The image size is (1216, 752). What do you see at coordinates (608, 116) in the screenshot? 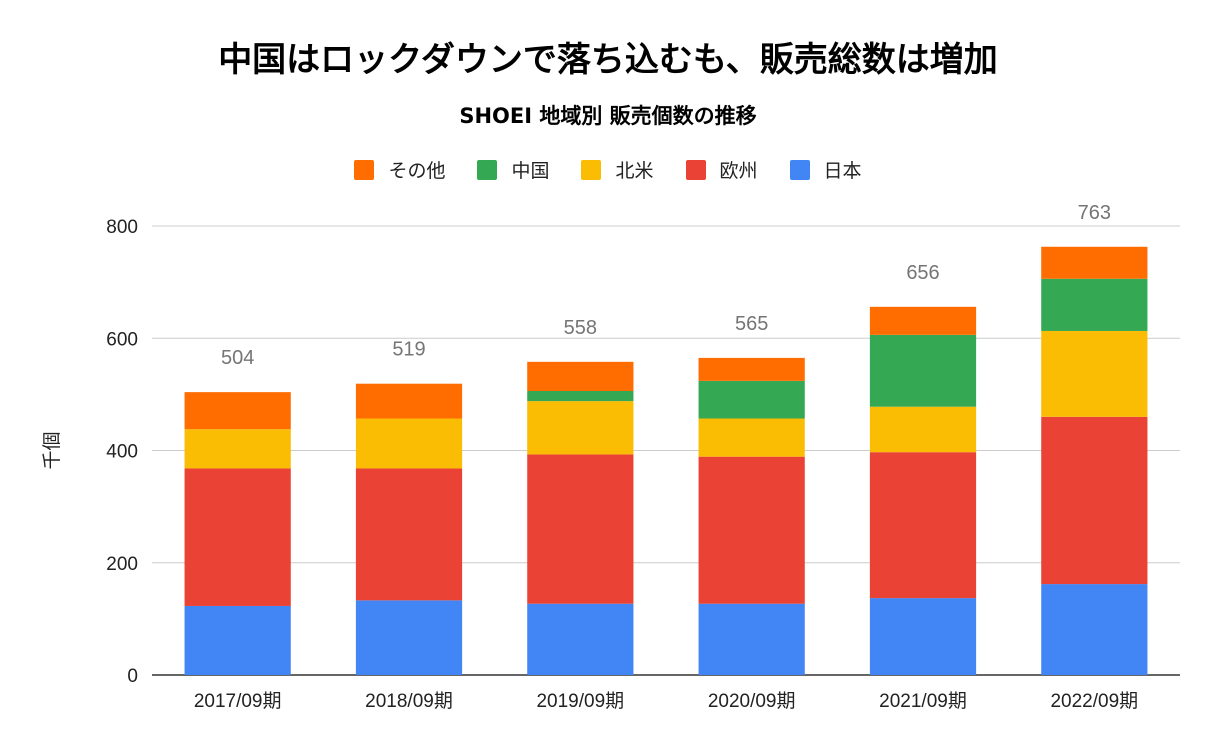
I see `chart-subtitle: SHOEI 地域別 販売個数の推移` at bounding box center [608, 116].